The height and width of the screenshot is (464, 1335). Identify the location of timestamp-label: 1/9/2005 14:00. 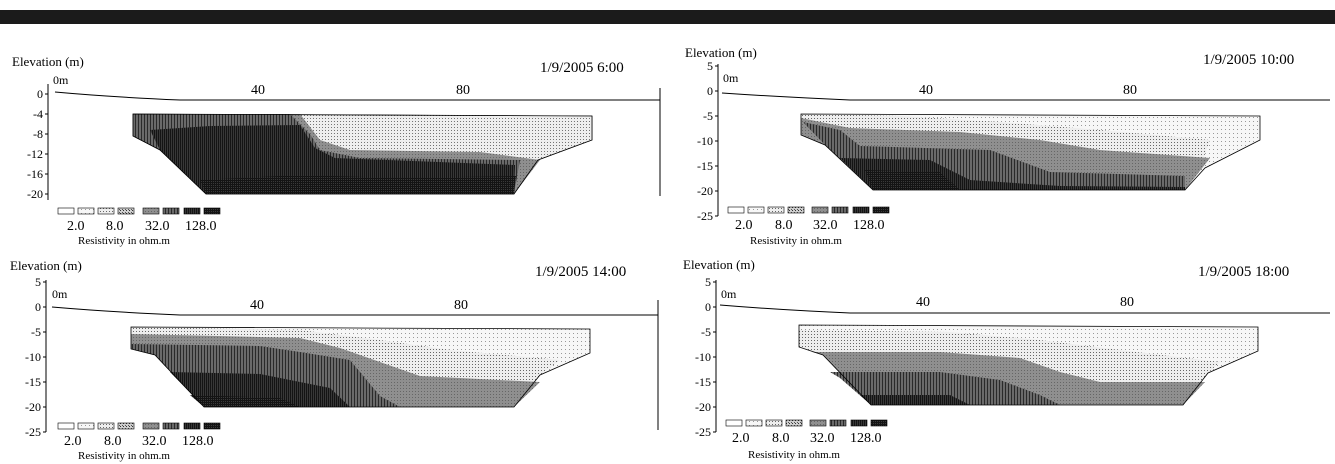
(580, 272).